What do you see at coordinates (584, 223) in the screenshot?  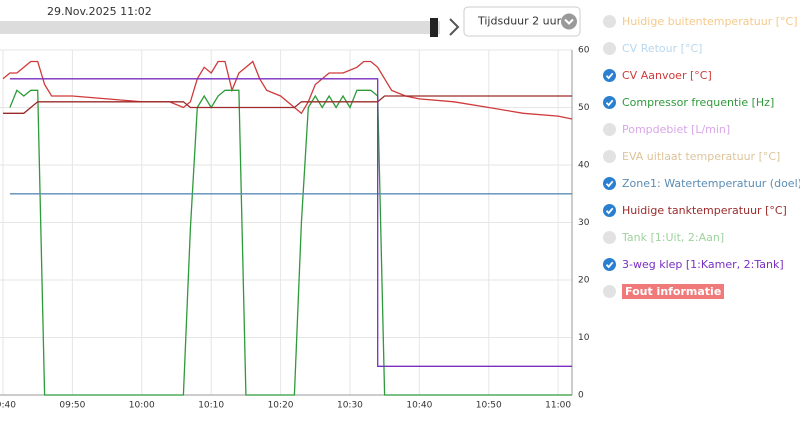 I see `y-tick-label: 30` at bounding box center [584, 223].